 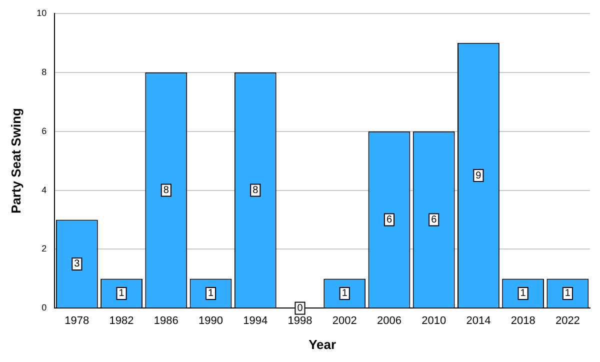 I want to click on x-tick-label: 2006, so click(x=389, y=320).